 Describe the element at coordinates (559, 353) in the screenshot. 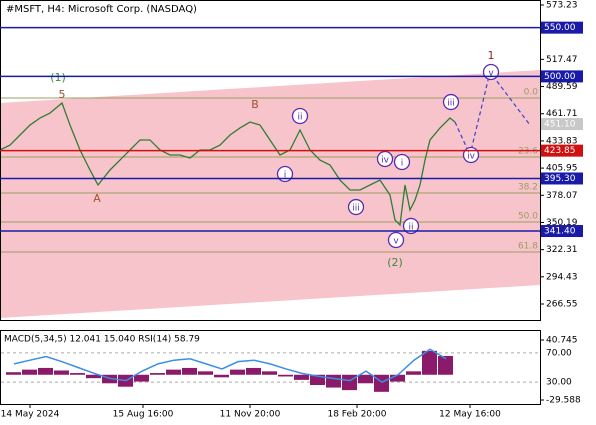

I see `rsi-tick-label: 70.00` at that location.